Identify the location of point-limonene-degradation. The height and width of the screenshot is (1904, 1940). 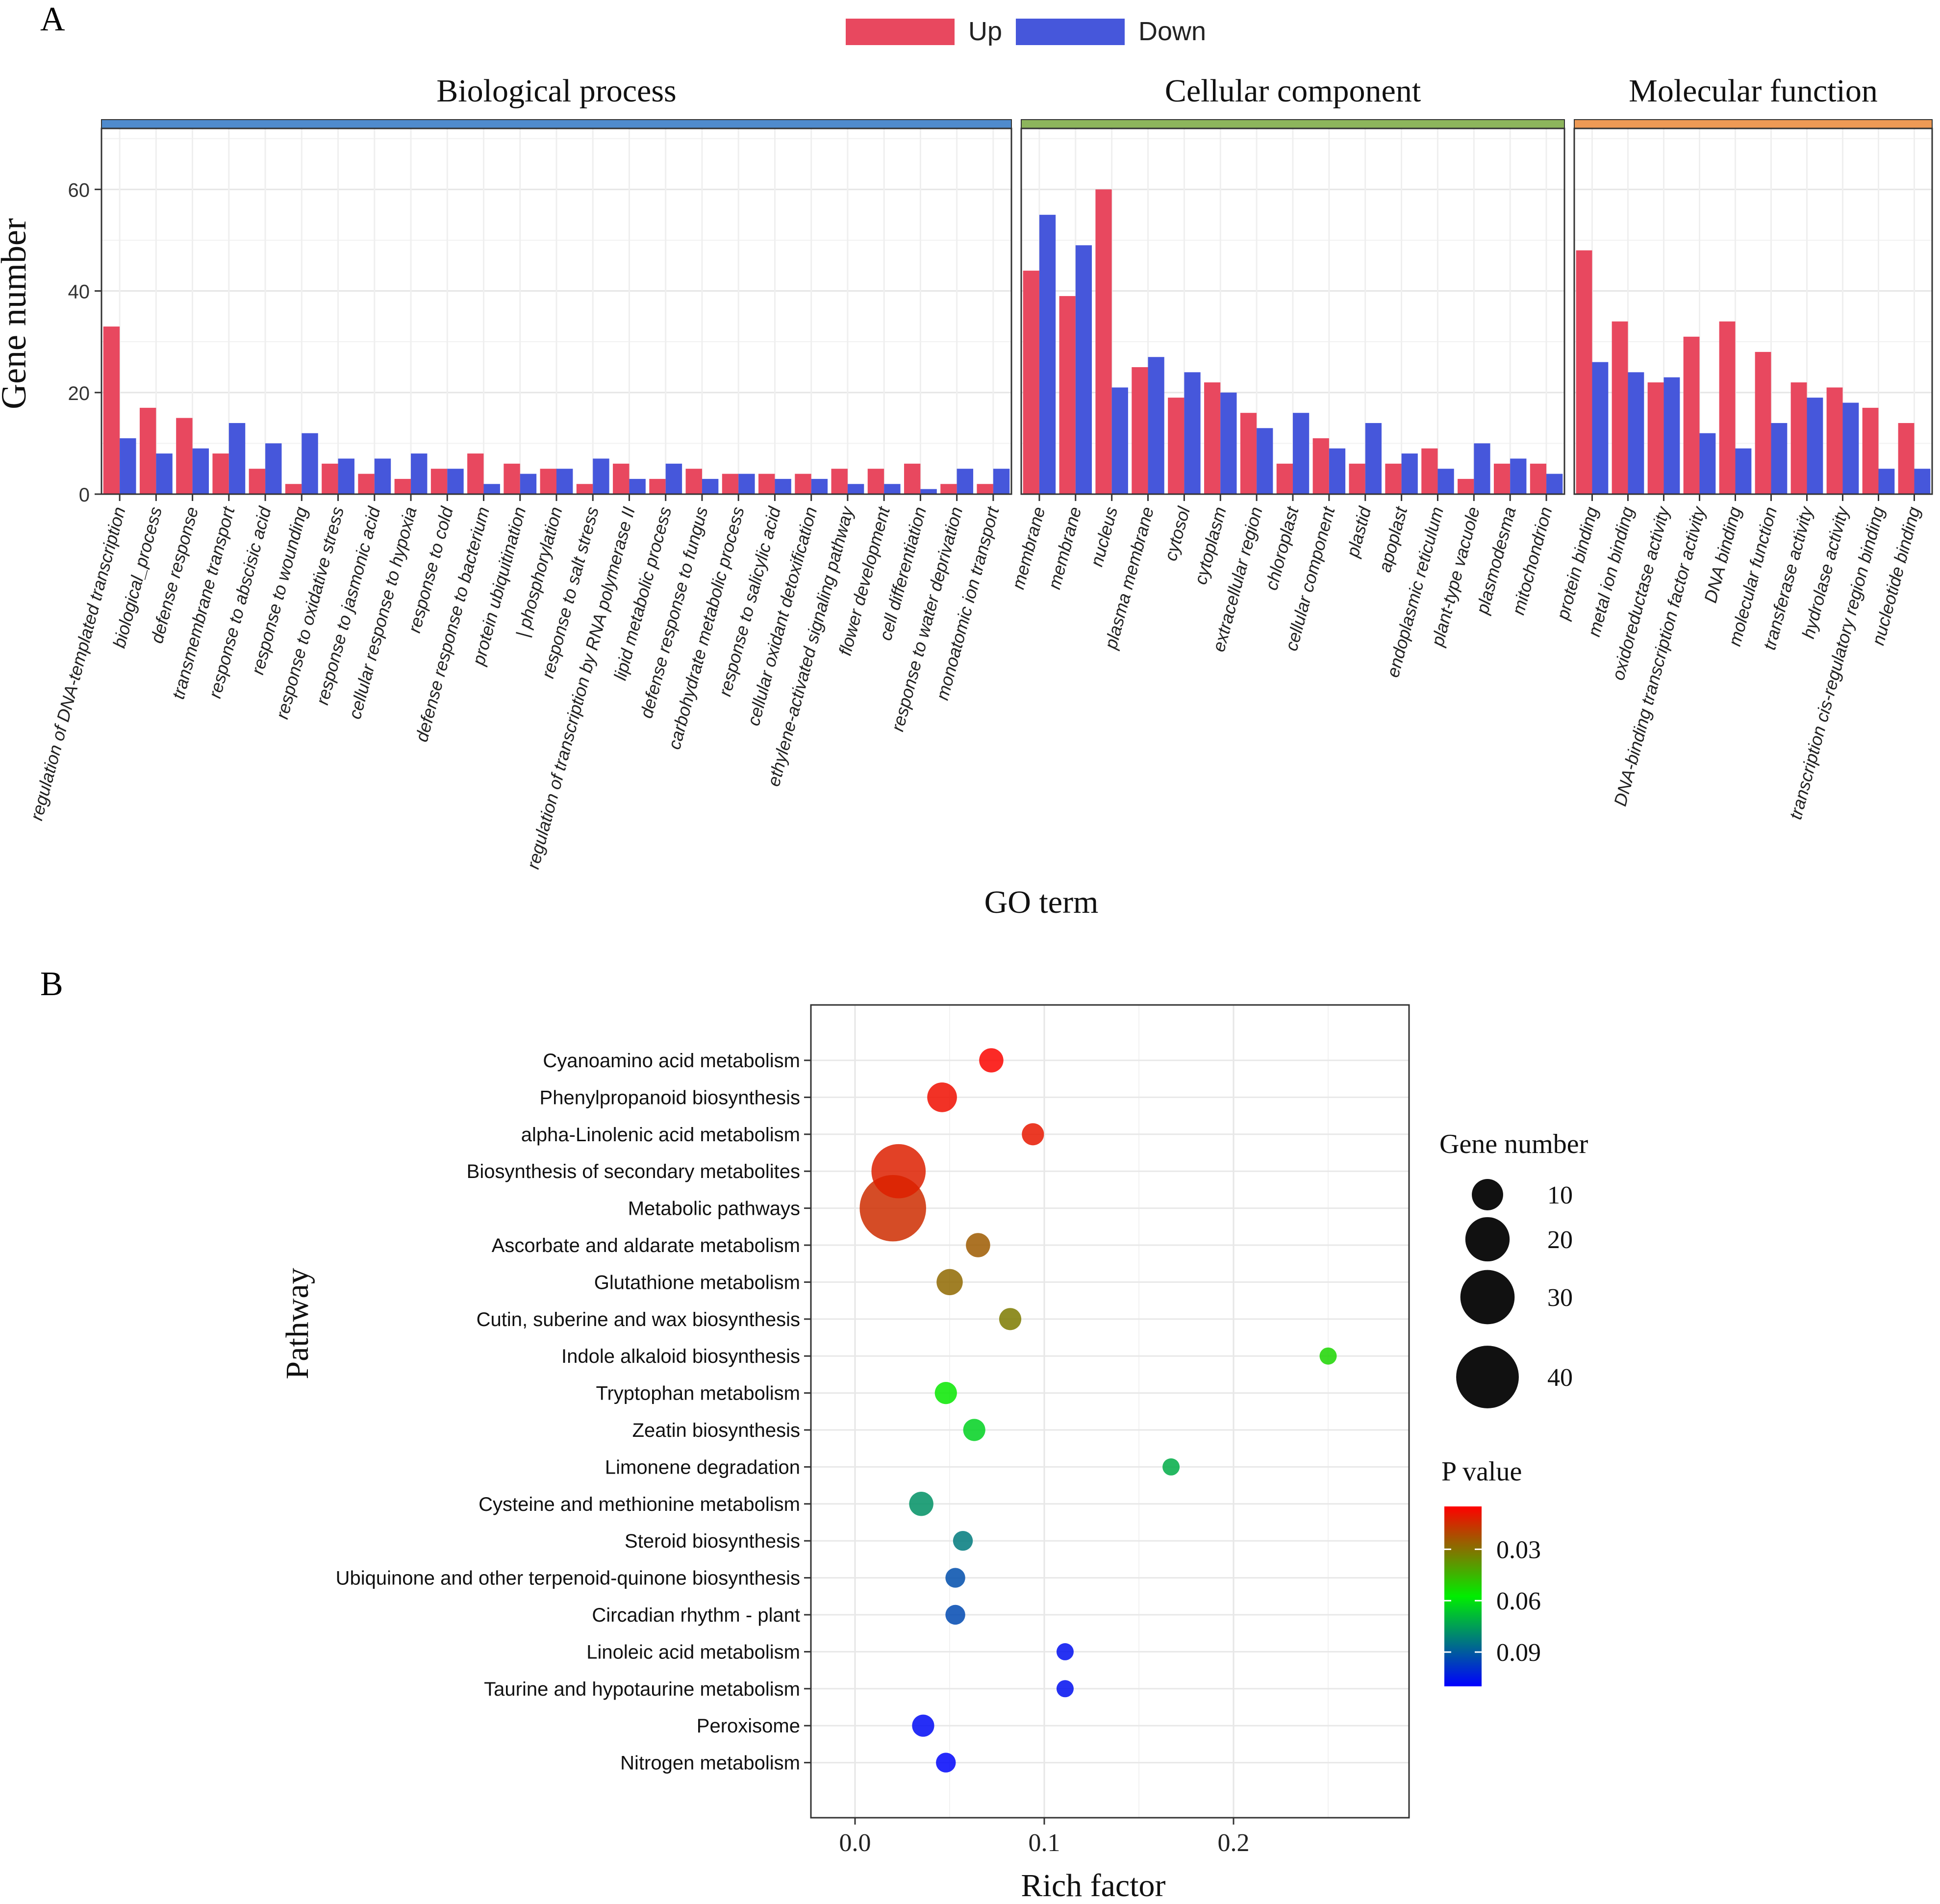
(1171, 1467).